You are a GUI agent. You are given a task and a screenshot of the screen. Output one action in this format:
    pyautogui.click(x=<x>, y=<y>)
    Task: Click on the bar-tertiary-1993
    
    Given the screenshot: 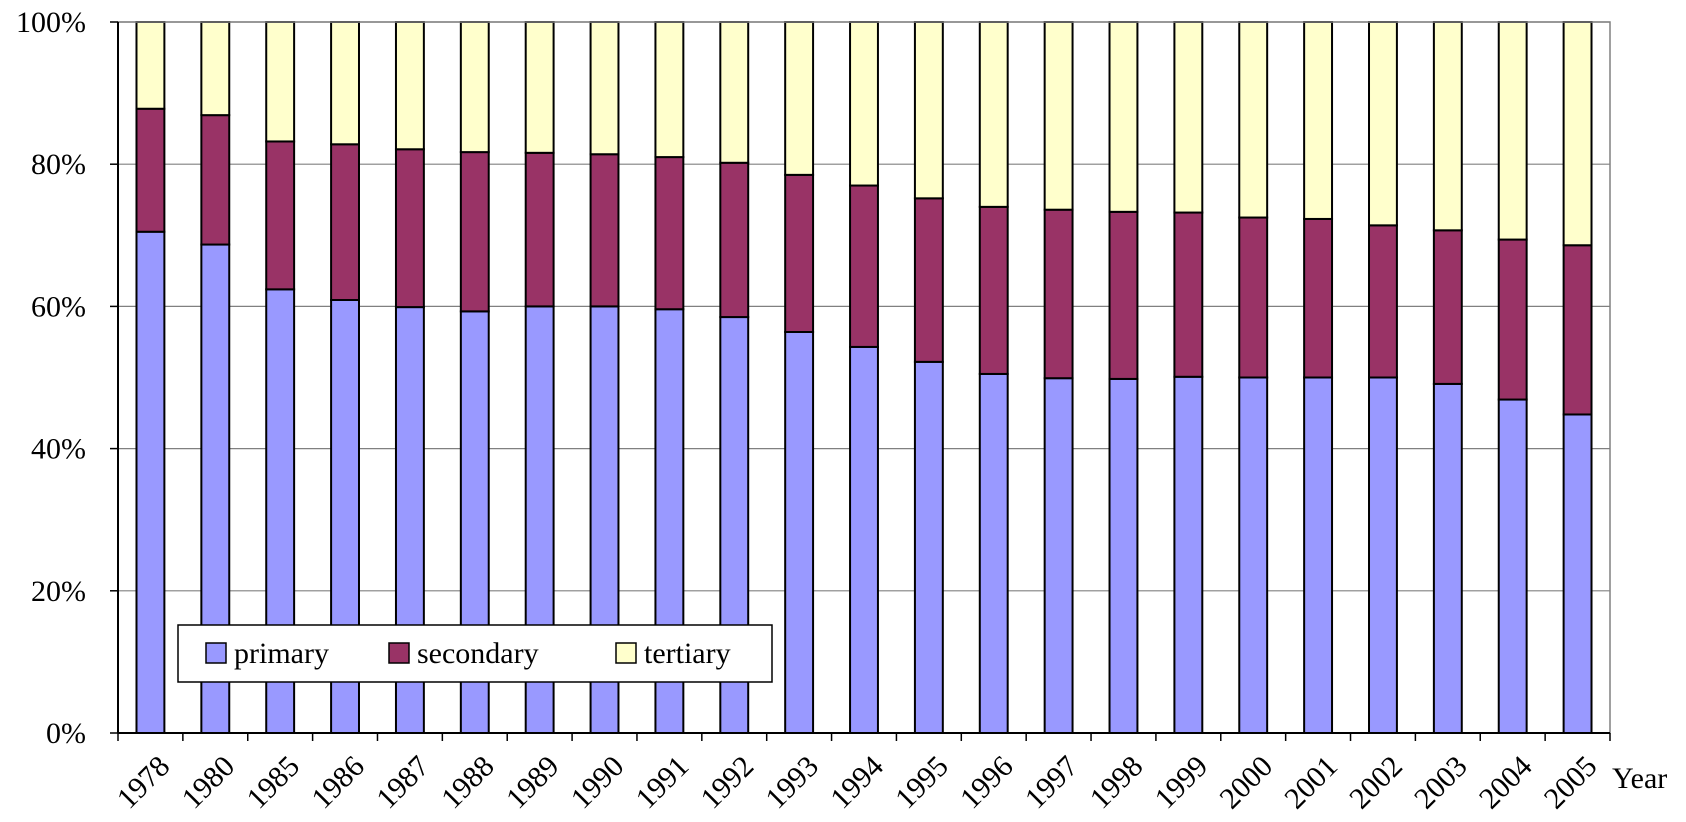 What is the action you would take?
    pyautogui.click(x=799, y=98)
    